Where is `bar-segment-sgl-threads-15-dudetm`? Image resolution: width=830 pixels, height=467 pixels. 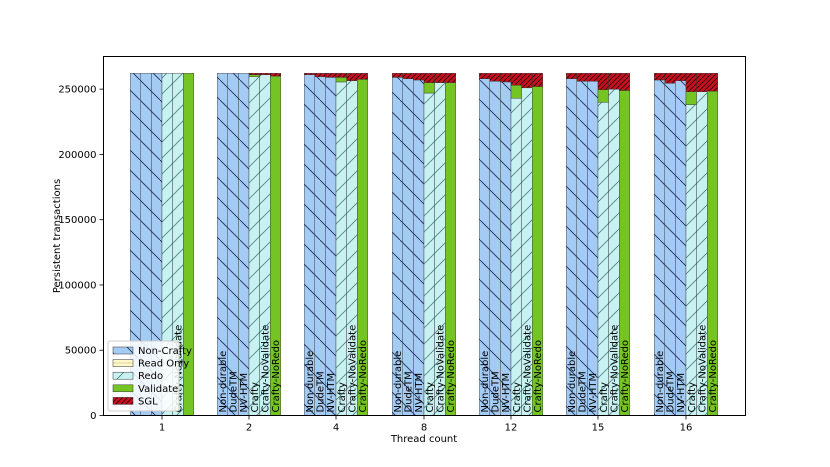 bar-segment-sgl-threads-15-dudetm is located at coordinates (582, 77).